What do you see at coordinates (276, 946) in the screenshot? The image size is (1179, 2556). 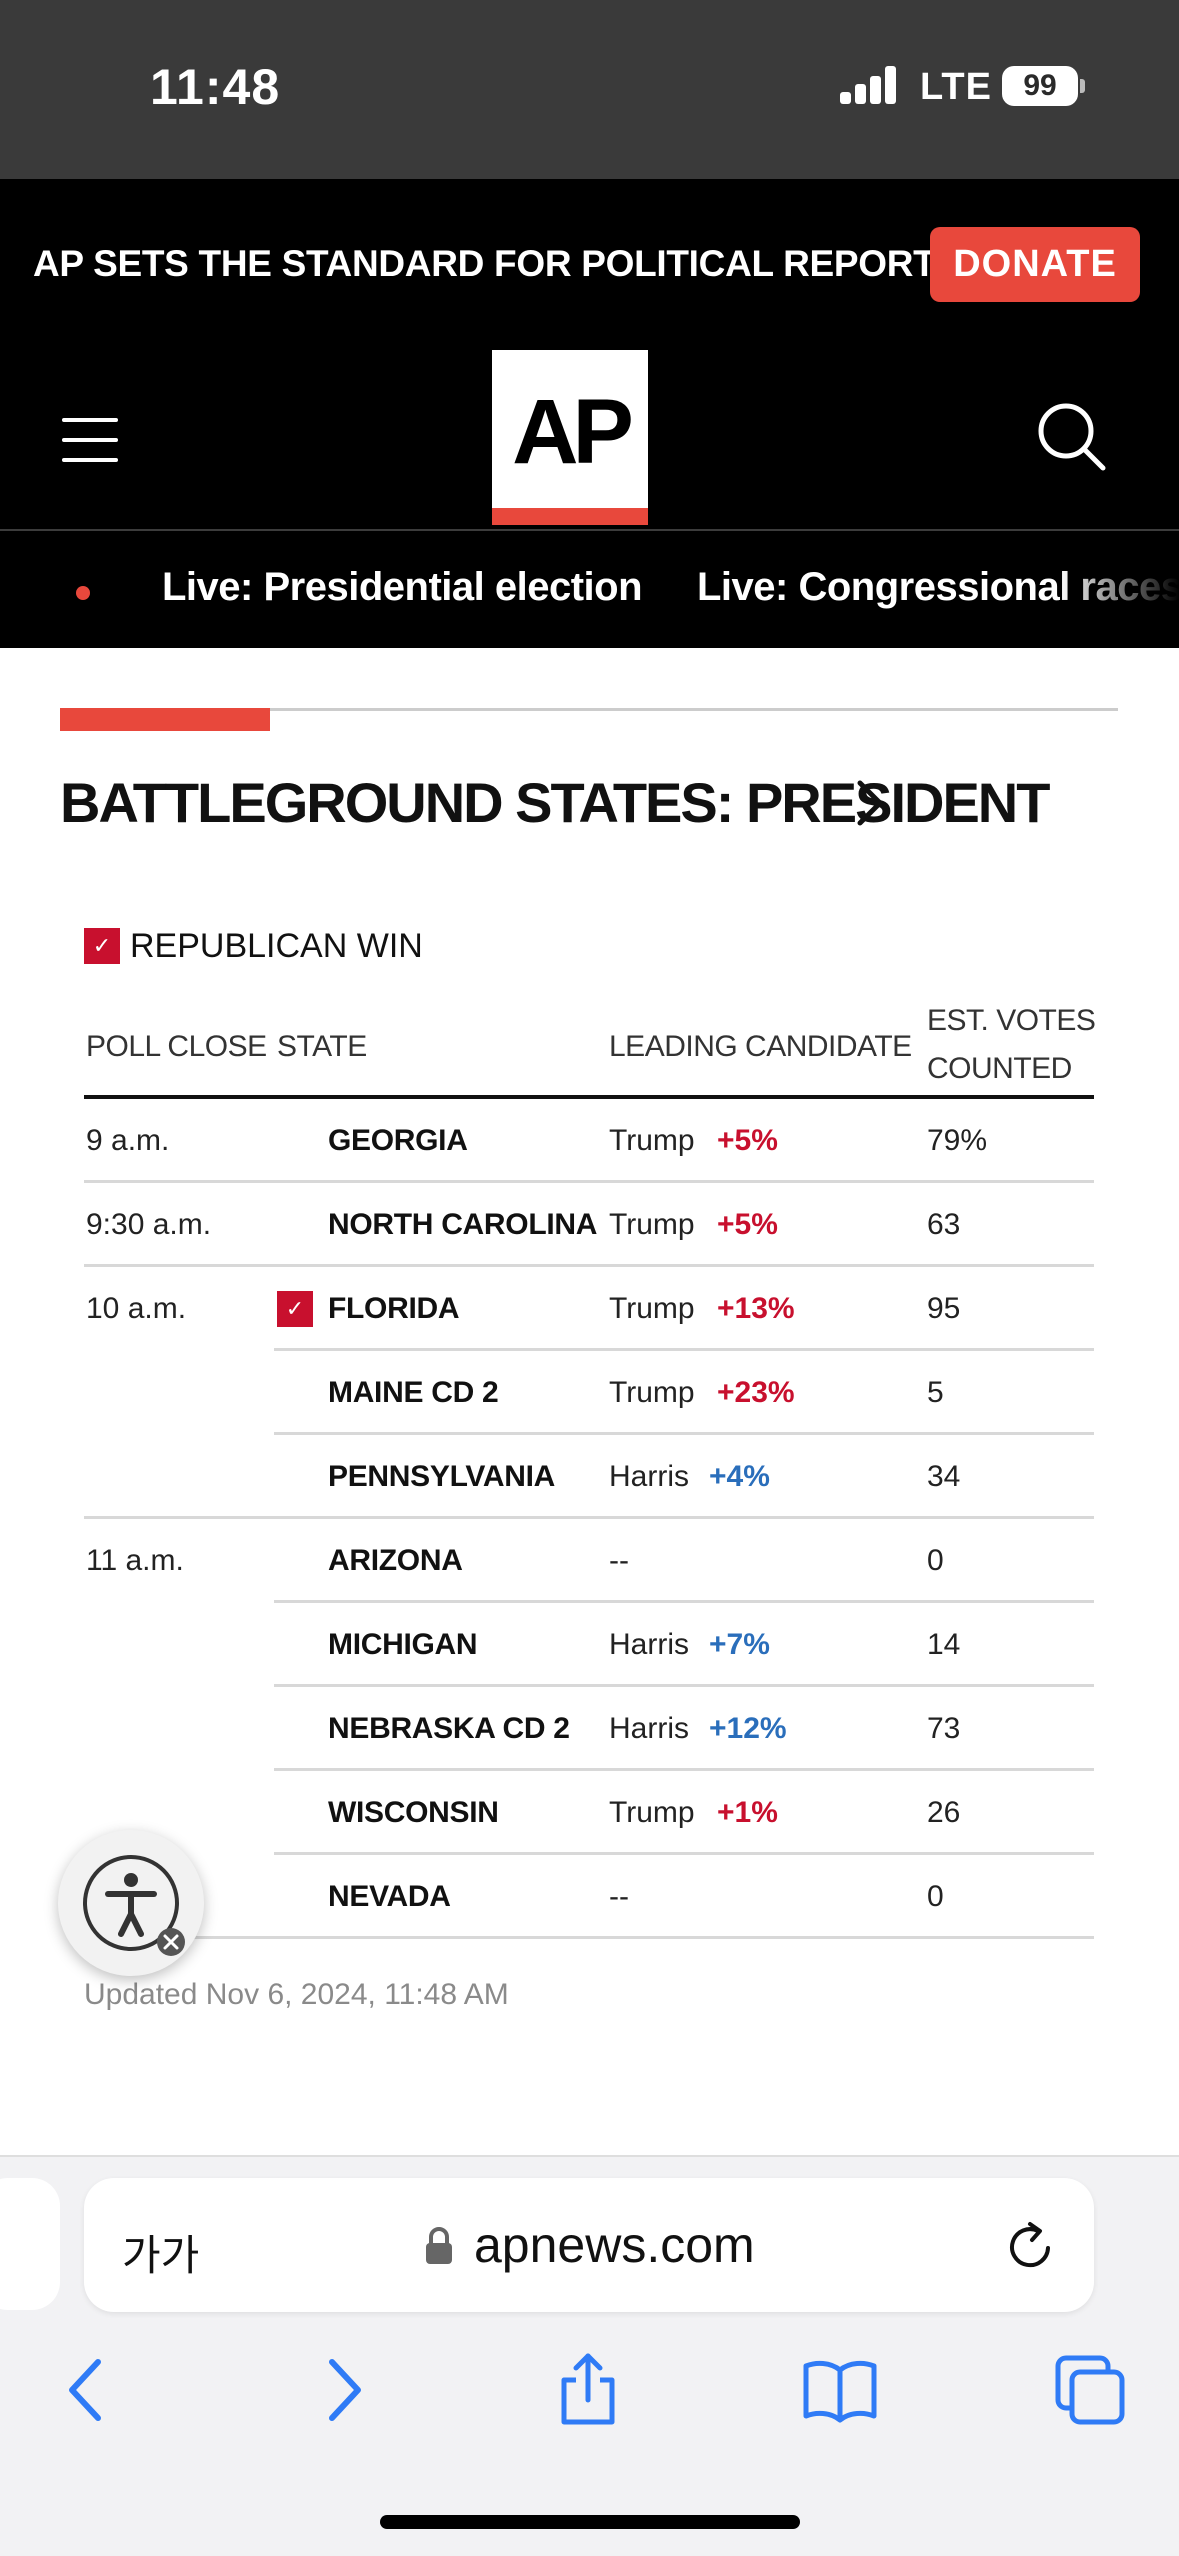 I see `legend-label: REPUBLICAN WIN` at bounding box center [276, 946].